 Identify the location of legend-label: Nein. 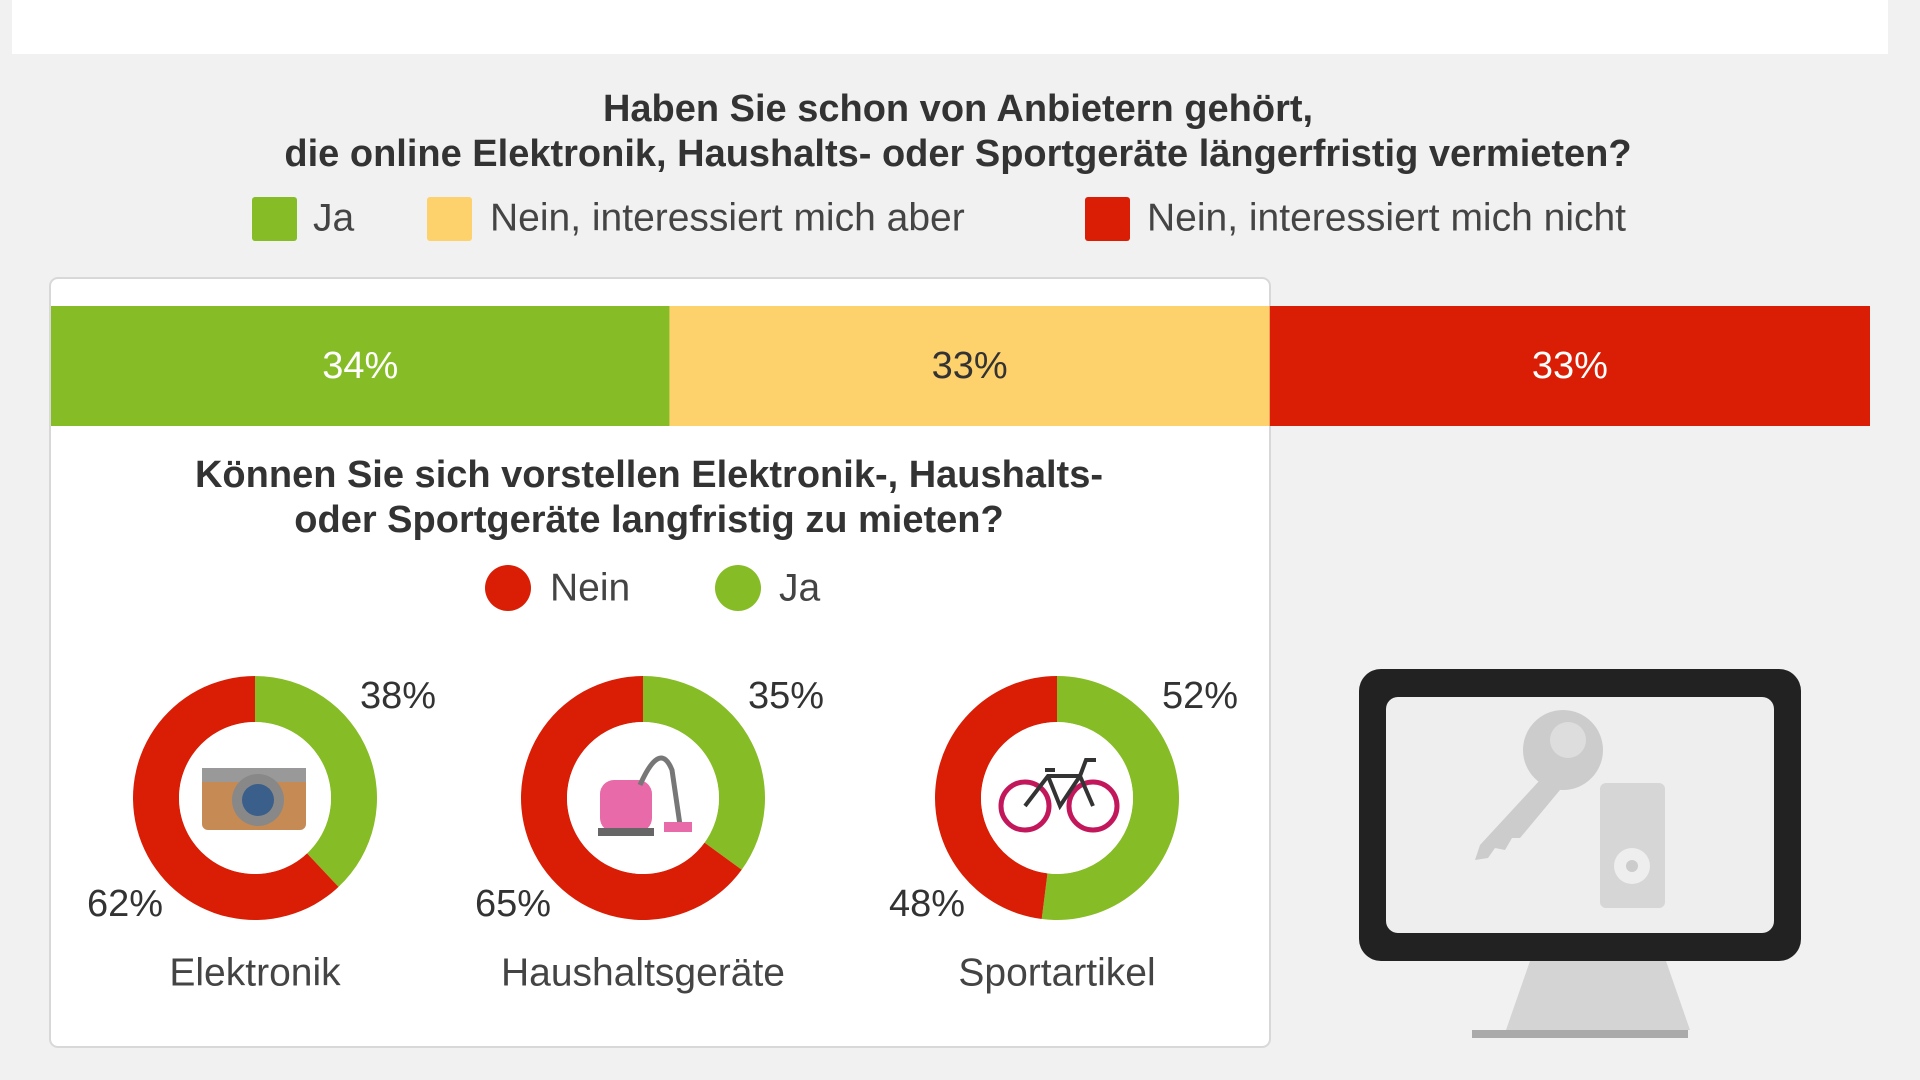
(590, 587).